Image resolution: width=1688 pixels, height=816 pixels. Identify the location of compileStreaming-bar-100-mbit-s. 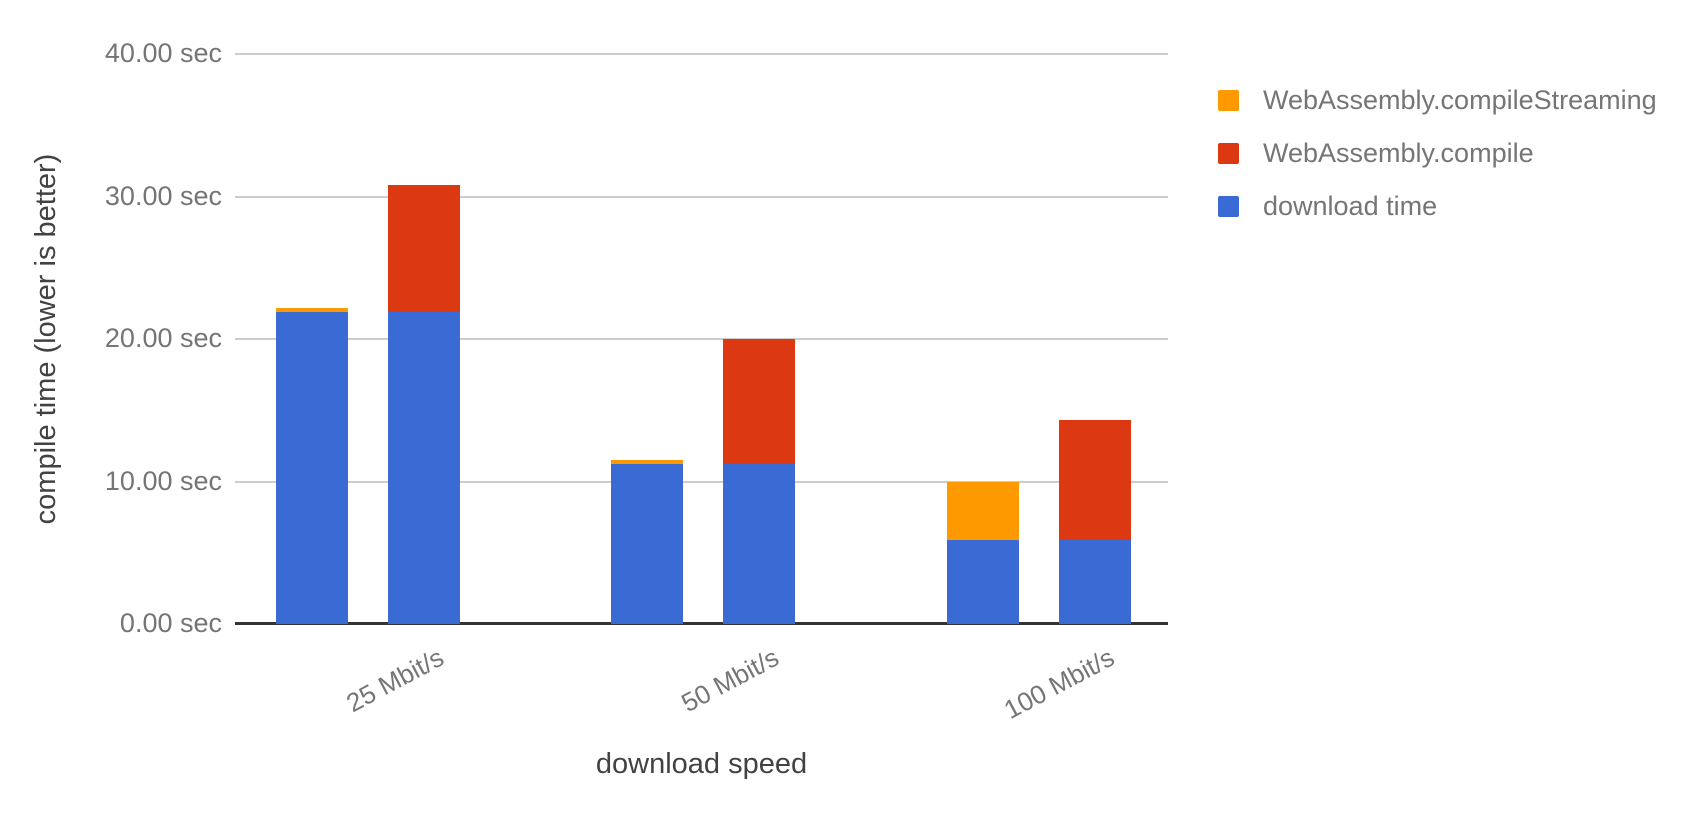
(983, 552).